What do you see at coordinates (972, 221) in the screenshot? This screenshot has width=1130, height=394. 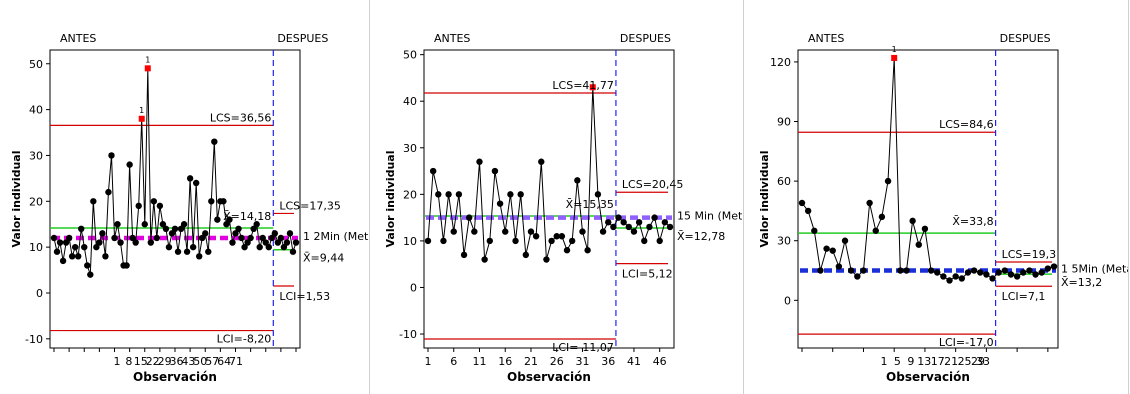 I see `annotation-mean-before: X̄=33,8` at bounding box center [972, 221].